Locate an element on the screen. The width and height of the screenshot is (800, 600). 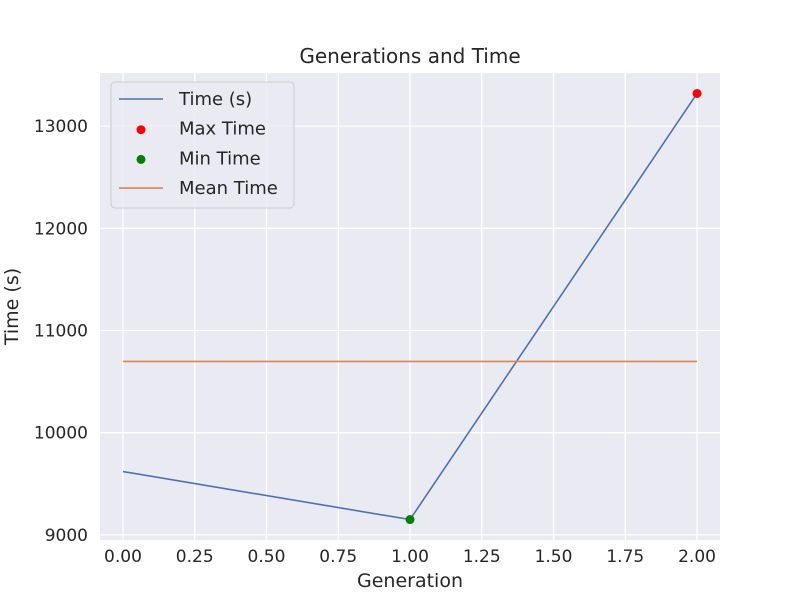
x-tick-label: 0.25 is located at coordinates (195, 557).